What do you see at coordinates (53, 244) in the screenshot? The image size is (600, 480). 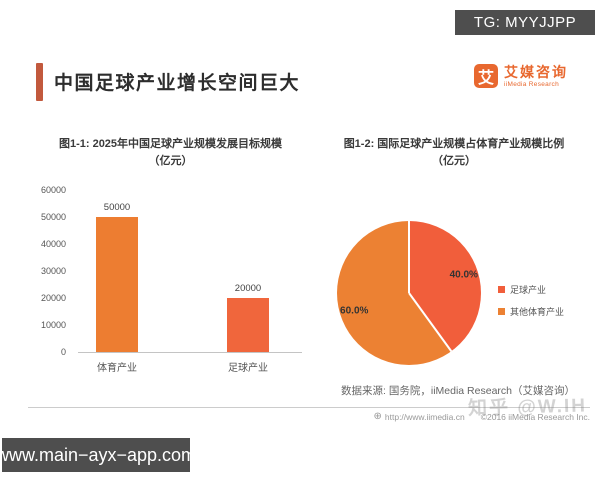 I see `y-axis-tick-label: 40000` at bounding box center [53, 244].